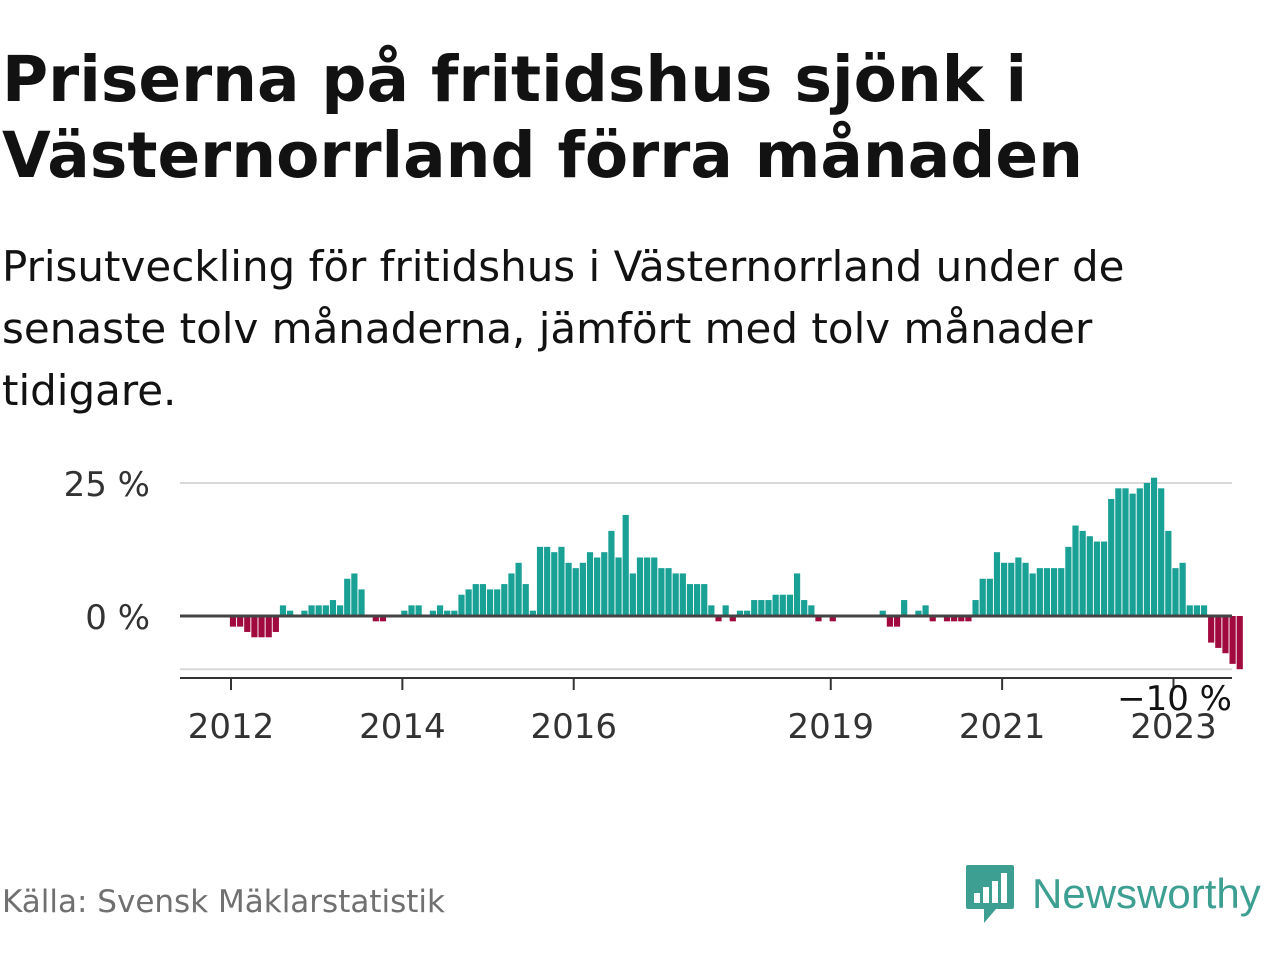  What do you see at coordinates (1173, 727) in the screenshot?
I see `x-tick-label: 2023` at bounding box center [1173, 727].